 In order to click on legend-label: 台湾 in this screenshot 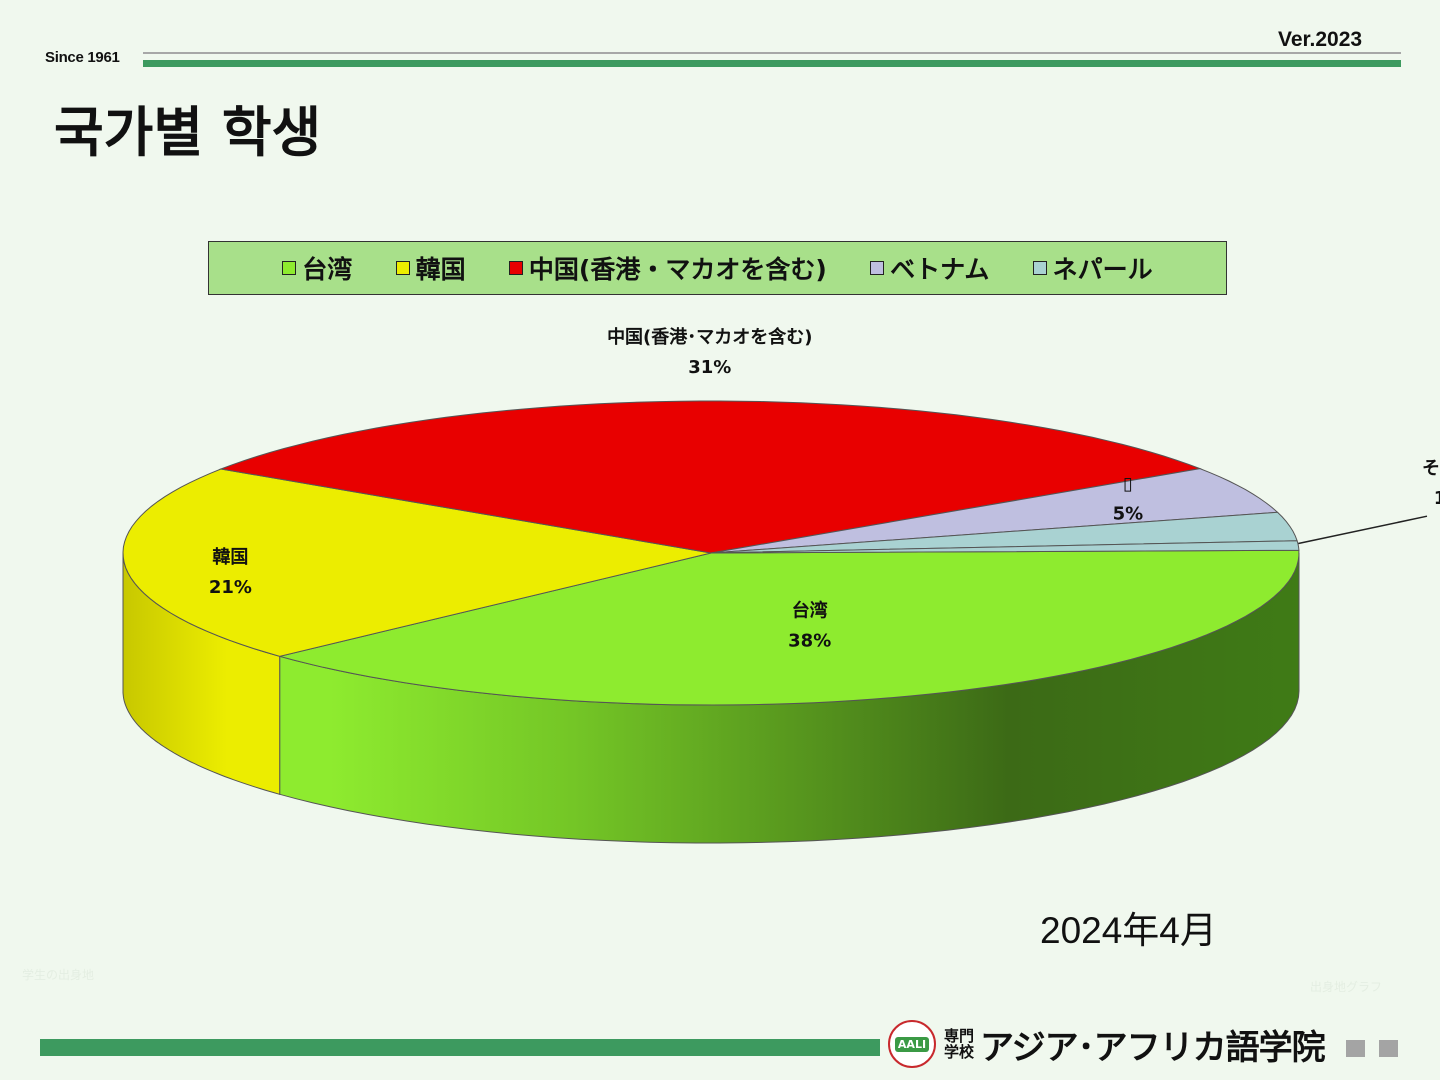, I will do `click(327, 269)`.